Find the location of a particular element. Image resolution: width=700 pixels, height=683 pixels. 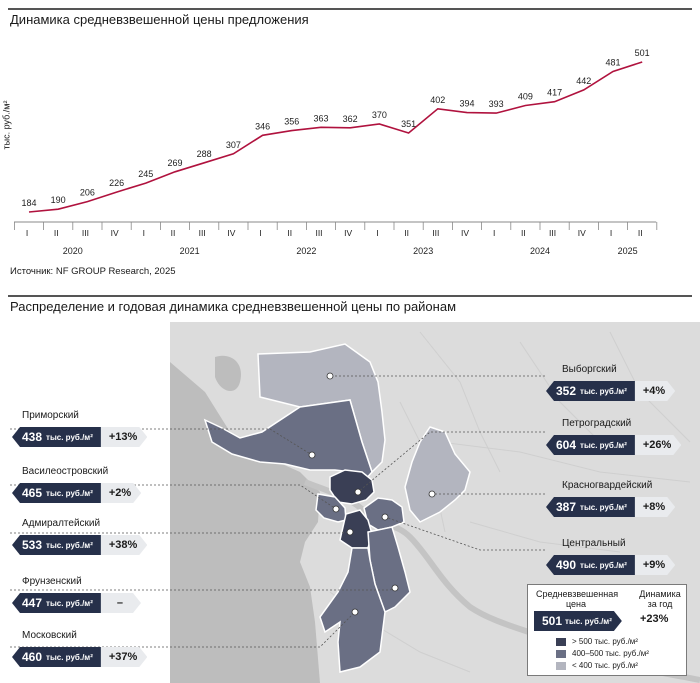

district-krasnogvardeysky is located at coordinates (437, 474).